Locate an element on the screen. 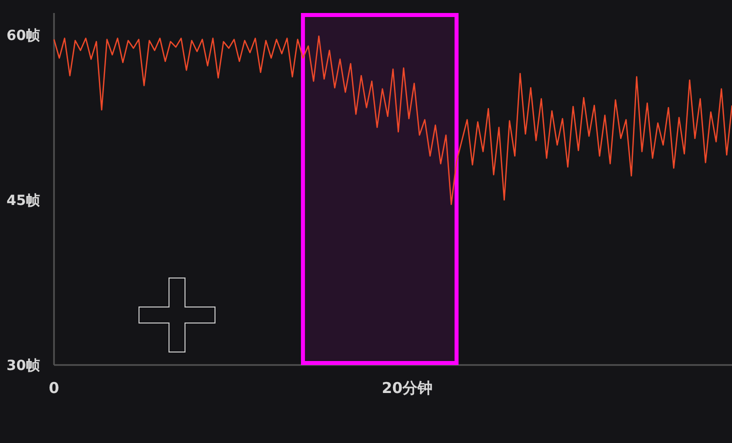 The width and height of the screenshot is (732, 443). x-tick-label: 0 is located at coordinates (54, 388).